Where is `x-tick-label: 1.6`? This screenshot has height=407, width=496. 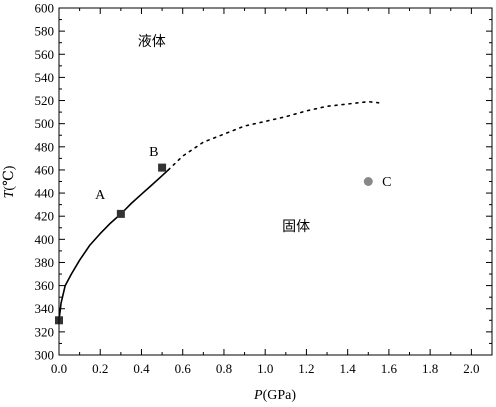 x-tick-label: 1.6 is located at coordinates (389, 368).